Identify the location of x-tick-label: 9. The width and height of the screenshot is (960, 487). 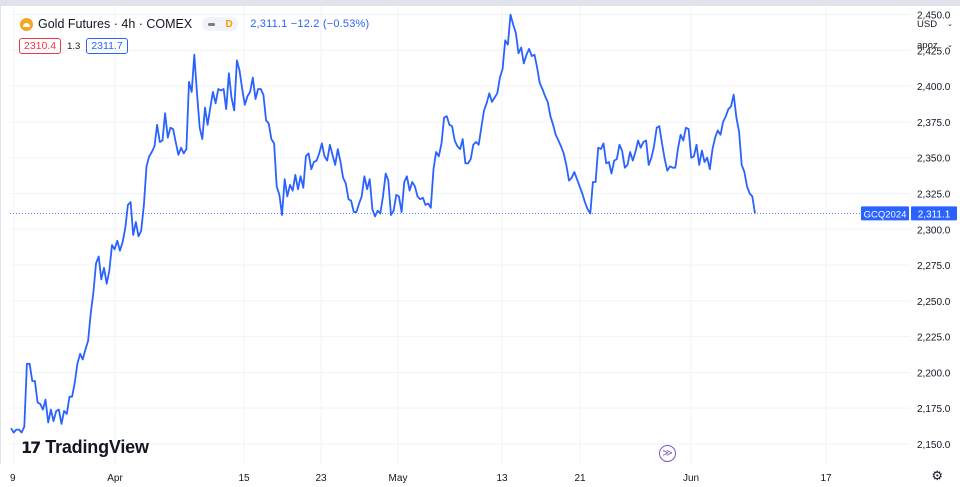
(13, 478).